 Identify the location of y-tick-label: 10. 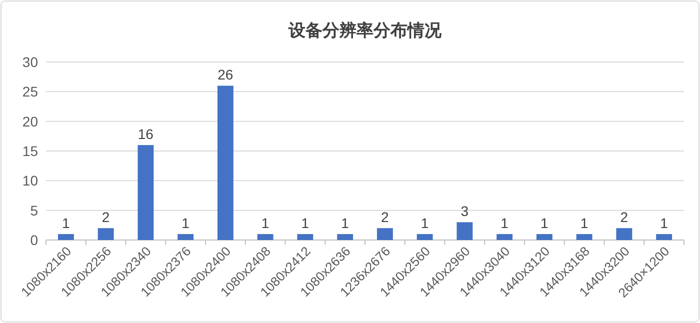
(30, 180).